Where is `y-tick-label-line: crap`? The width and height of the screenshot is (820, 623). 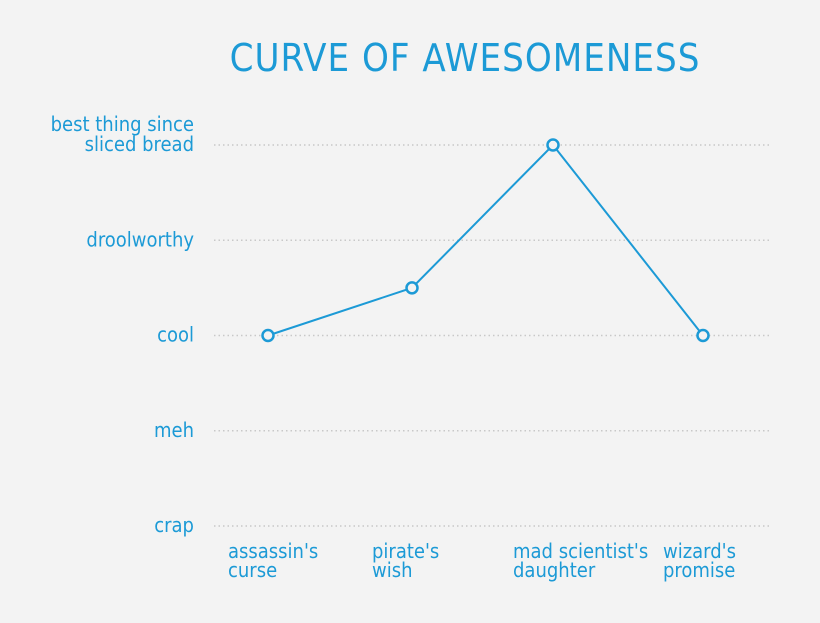 y-tick-label-line: crap is located at coordinates (174, 525).